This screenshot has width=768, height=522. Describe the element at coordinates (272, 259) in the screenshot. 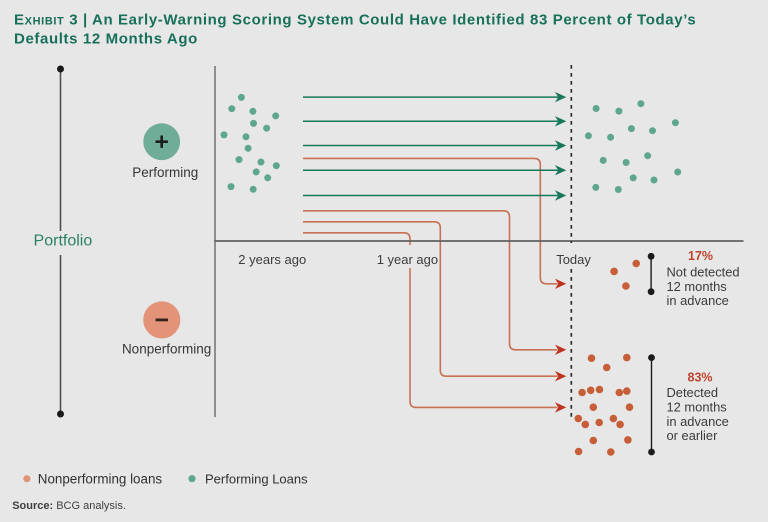

I see `svg-text: 2 years ago` at that location.